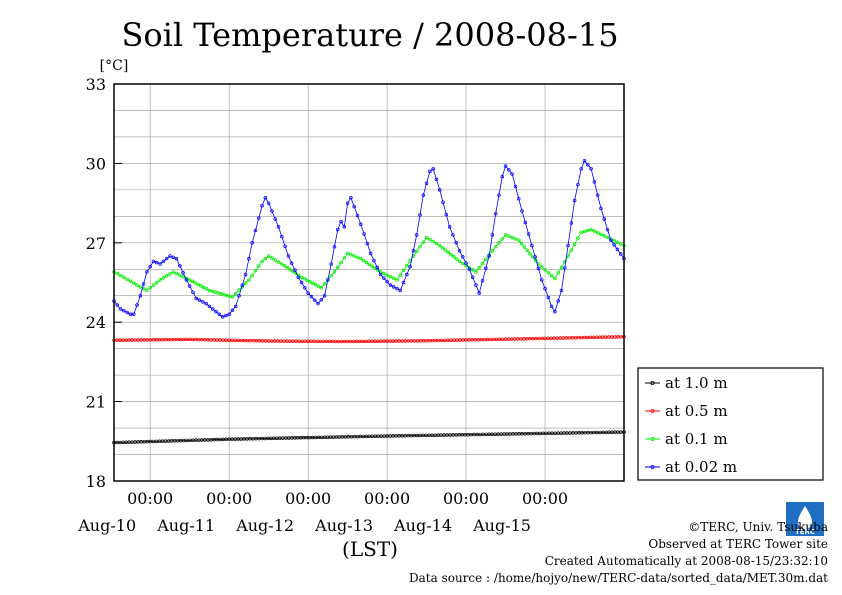  Describe the element at coordinates (701, 467) in the screenshot. I see `legend-label: at 0.02 m` at that location.